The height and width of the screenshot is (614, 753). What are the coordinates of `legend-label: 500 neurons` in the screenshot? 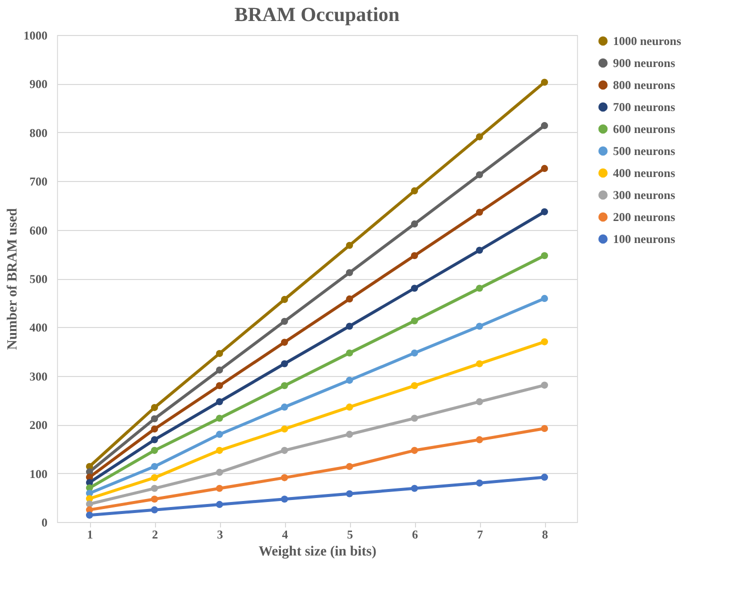 It's located at (644, 151).